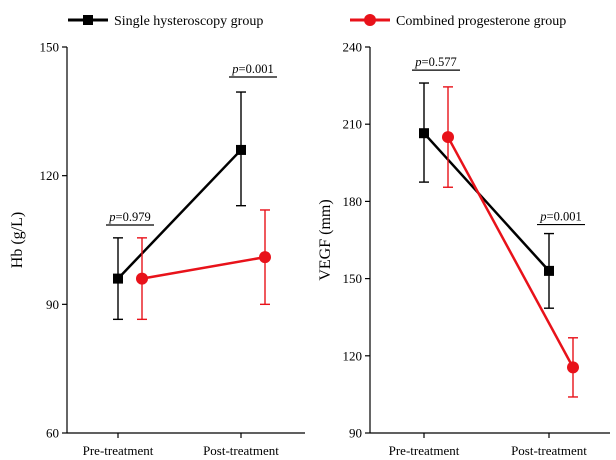  Describe the element at coordinates (133, 217) in the screenshot. I see `p-value-number: =0.979` at that location.